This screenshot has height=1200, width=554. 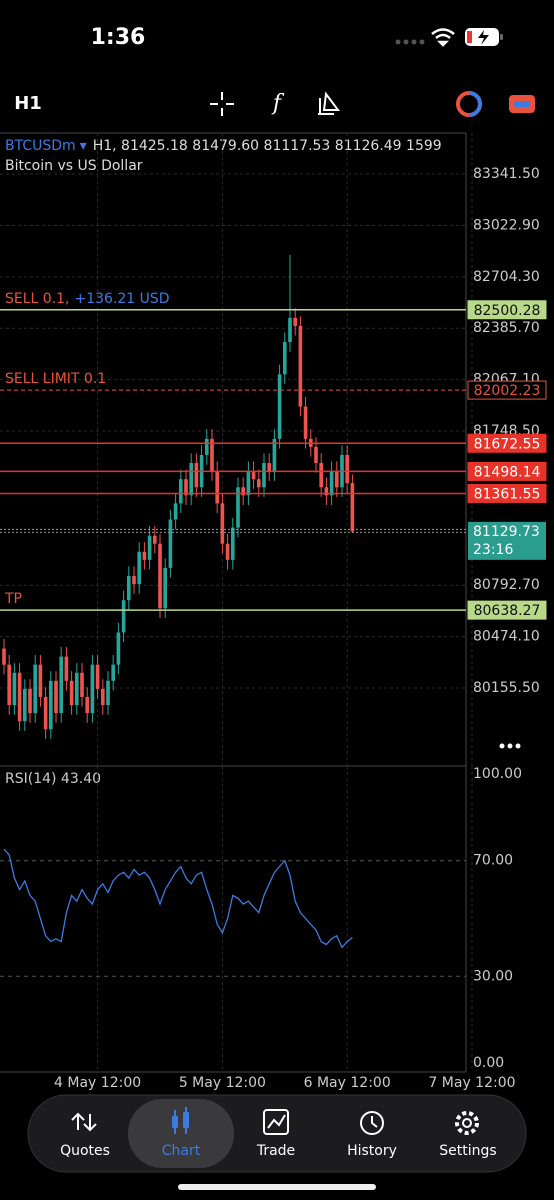 What do you see at coordinates (275, 1151) in the screenshot?
I see `tab-label: Trade` at bounding box center [275, 1151].